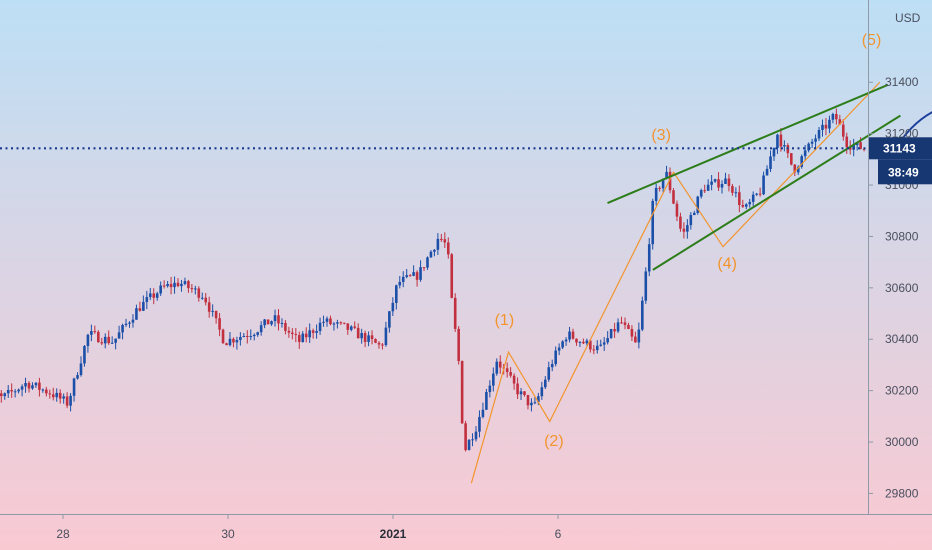  What do you see at coordinates (902, 391) in the screenshot?
I see `y-tick-label: 30200` at bounding box center [902, 391].